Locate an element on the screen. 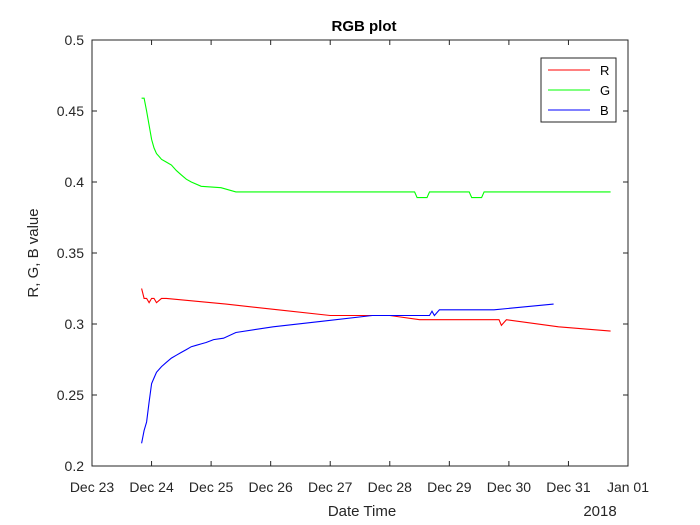 The width and height of the screenshot is (700, 525). y-axis-title: R, G, B value is located at coordinates (33, 252).